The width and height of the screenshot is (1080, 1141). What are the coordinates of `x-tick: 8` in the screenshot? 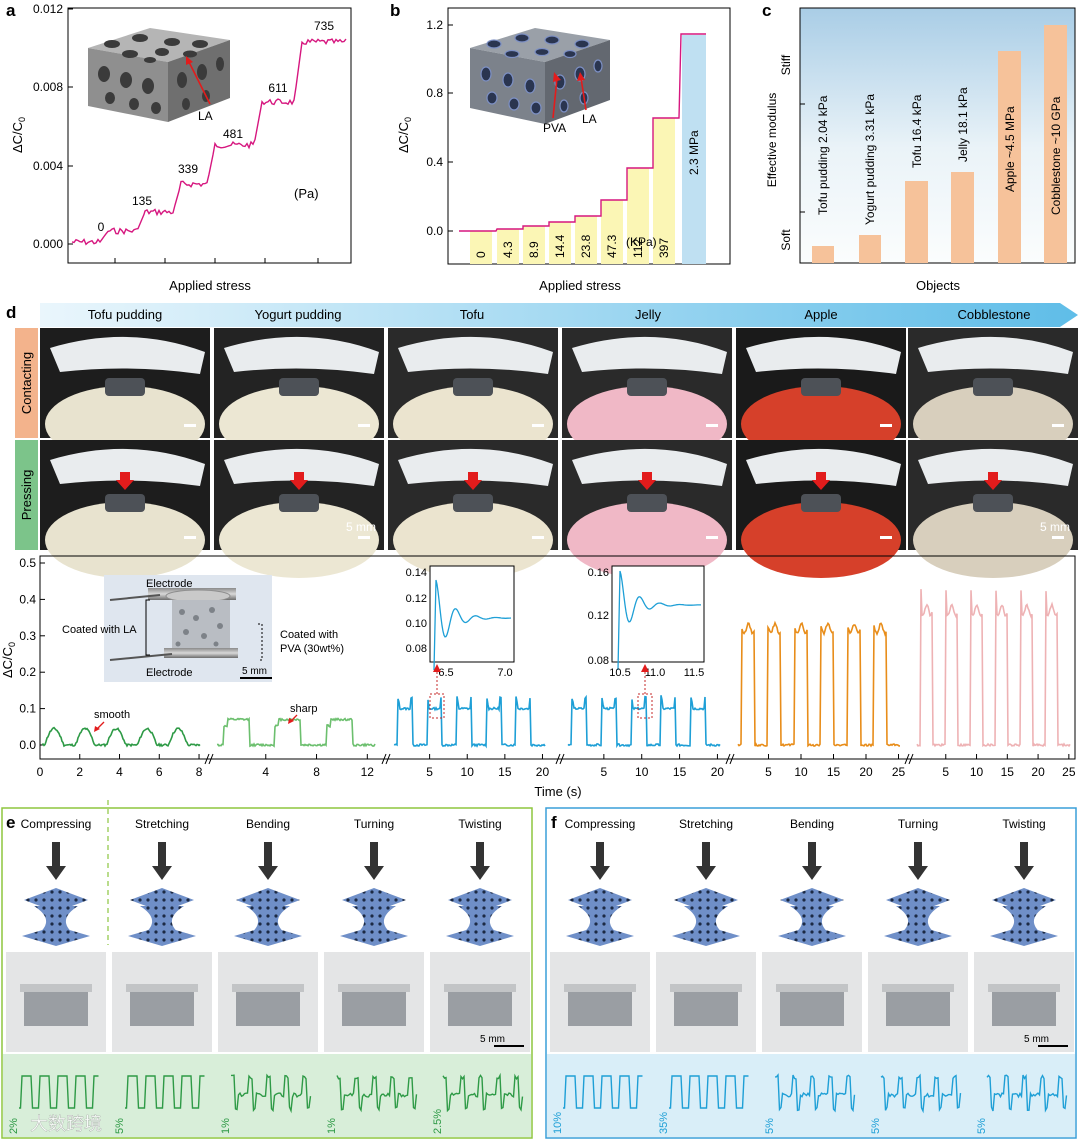 It's located at (199, 772).